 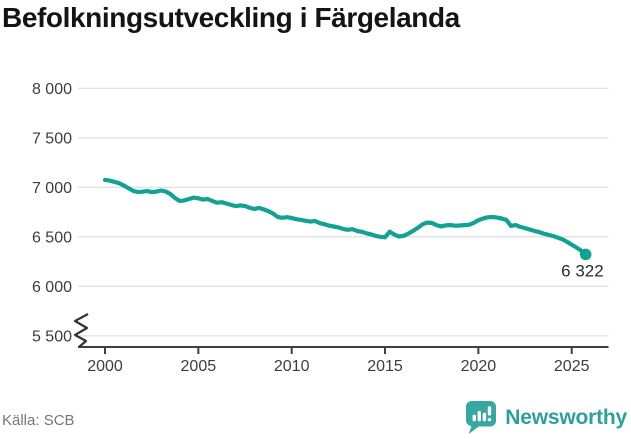 What do you see at coordinates (52, 336) in the screenshot?
I see `y-tick-label: 5 500` at bounding box center [52, 336].